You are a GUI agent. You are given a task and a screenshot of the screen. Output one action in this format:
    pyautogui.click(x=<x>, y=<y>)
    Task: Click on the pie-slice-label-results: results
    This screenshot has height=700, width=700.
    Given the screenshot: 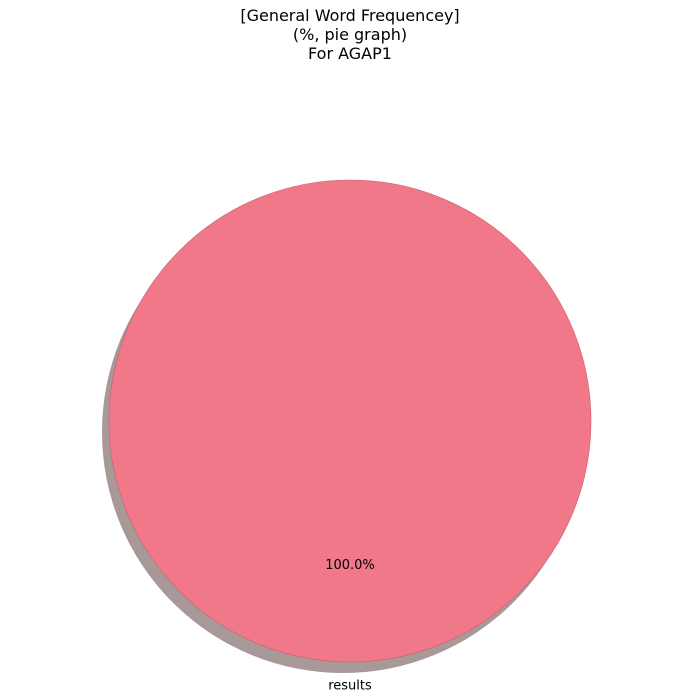 What is the action you would take?
    pyautogui.click(x=350, y=686)
    